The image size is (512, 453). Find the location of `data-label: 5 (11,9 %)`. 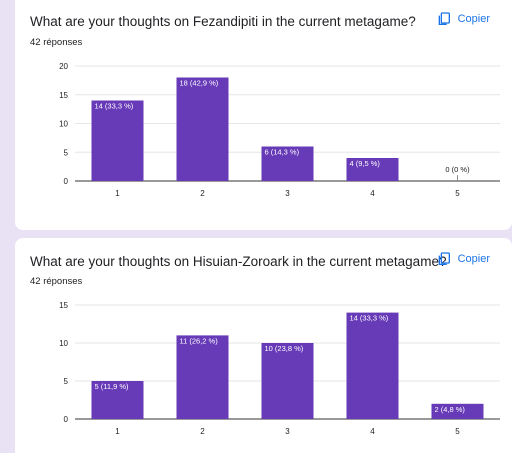

data-label: 5 (11,9 %) is located at coordinates (112, 386).